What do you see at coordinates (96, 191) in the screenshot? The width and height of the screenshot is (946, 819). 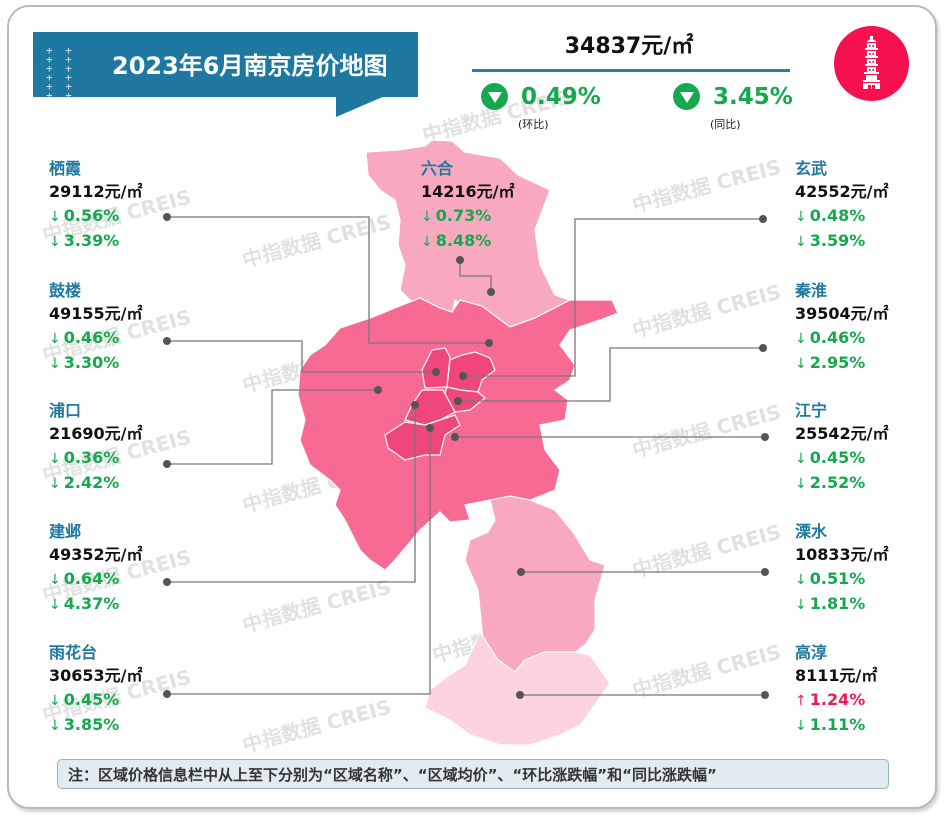 I see `district-price: 29112元/㎡` at bounding box center [96, 191].